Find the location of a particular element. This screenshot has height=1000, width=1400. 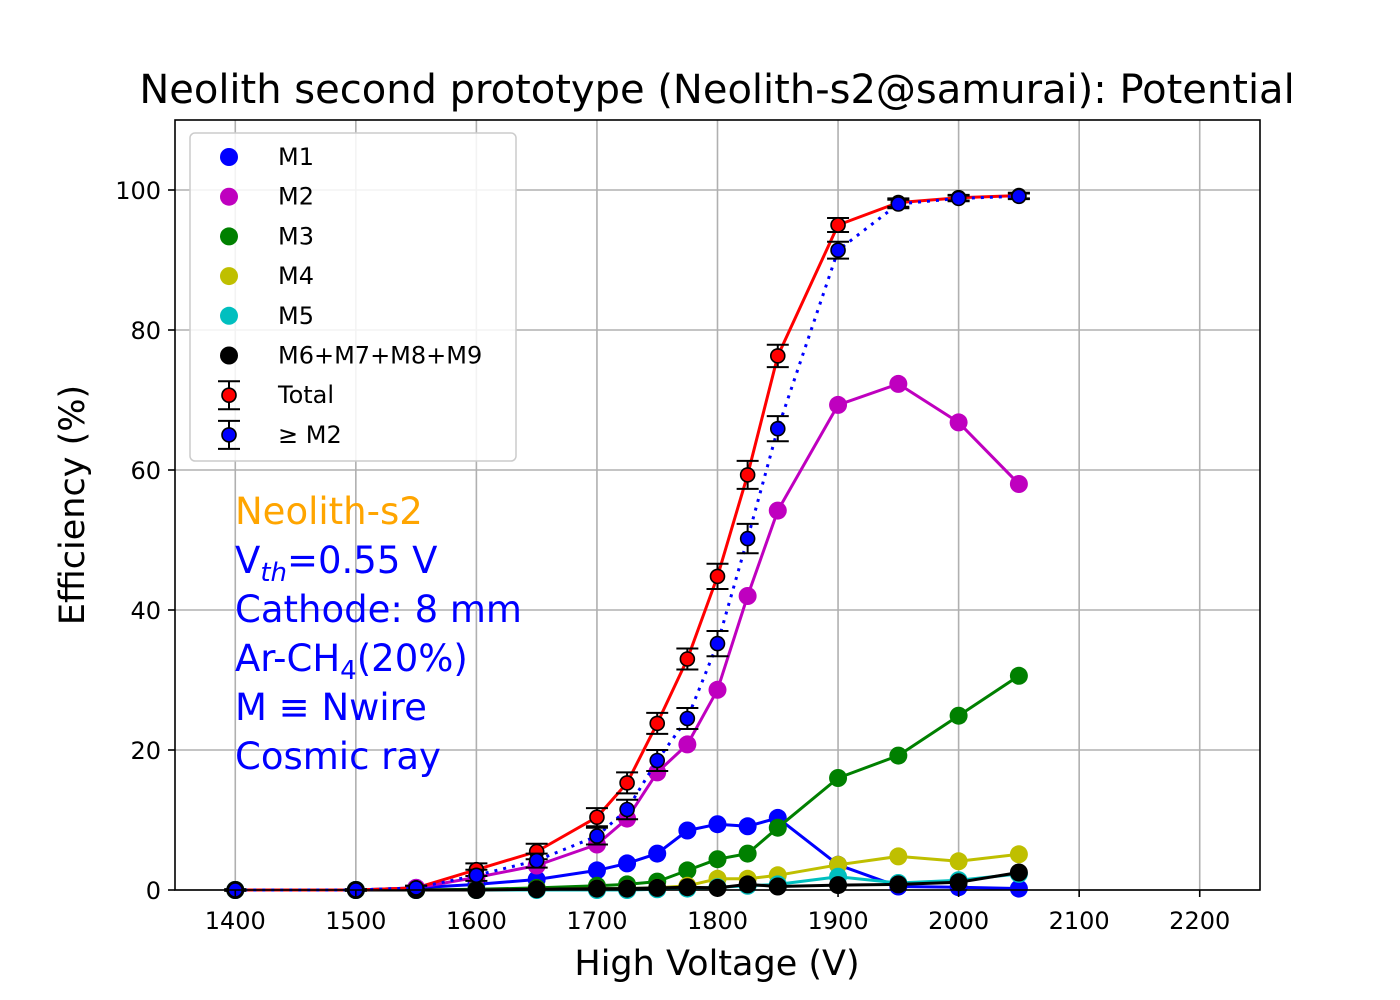

annotation-threshold-value: =0.55 V is located at coordinates (362, 560).